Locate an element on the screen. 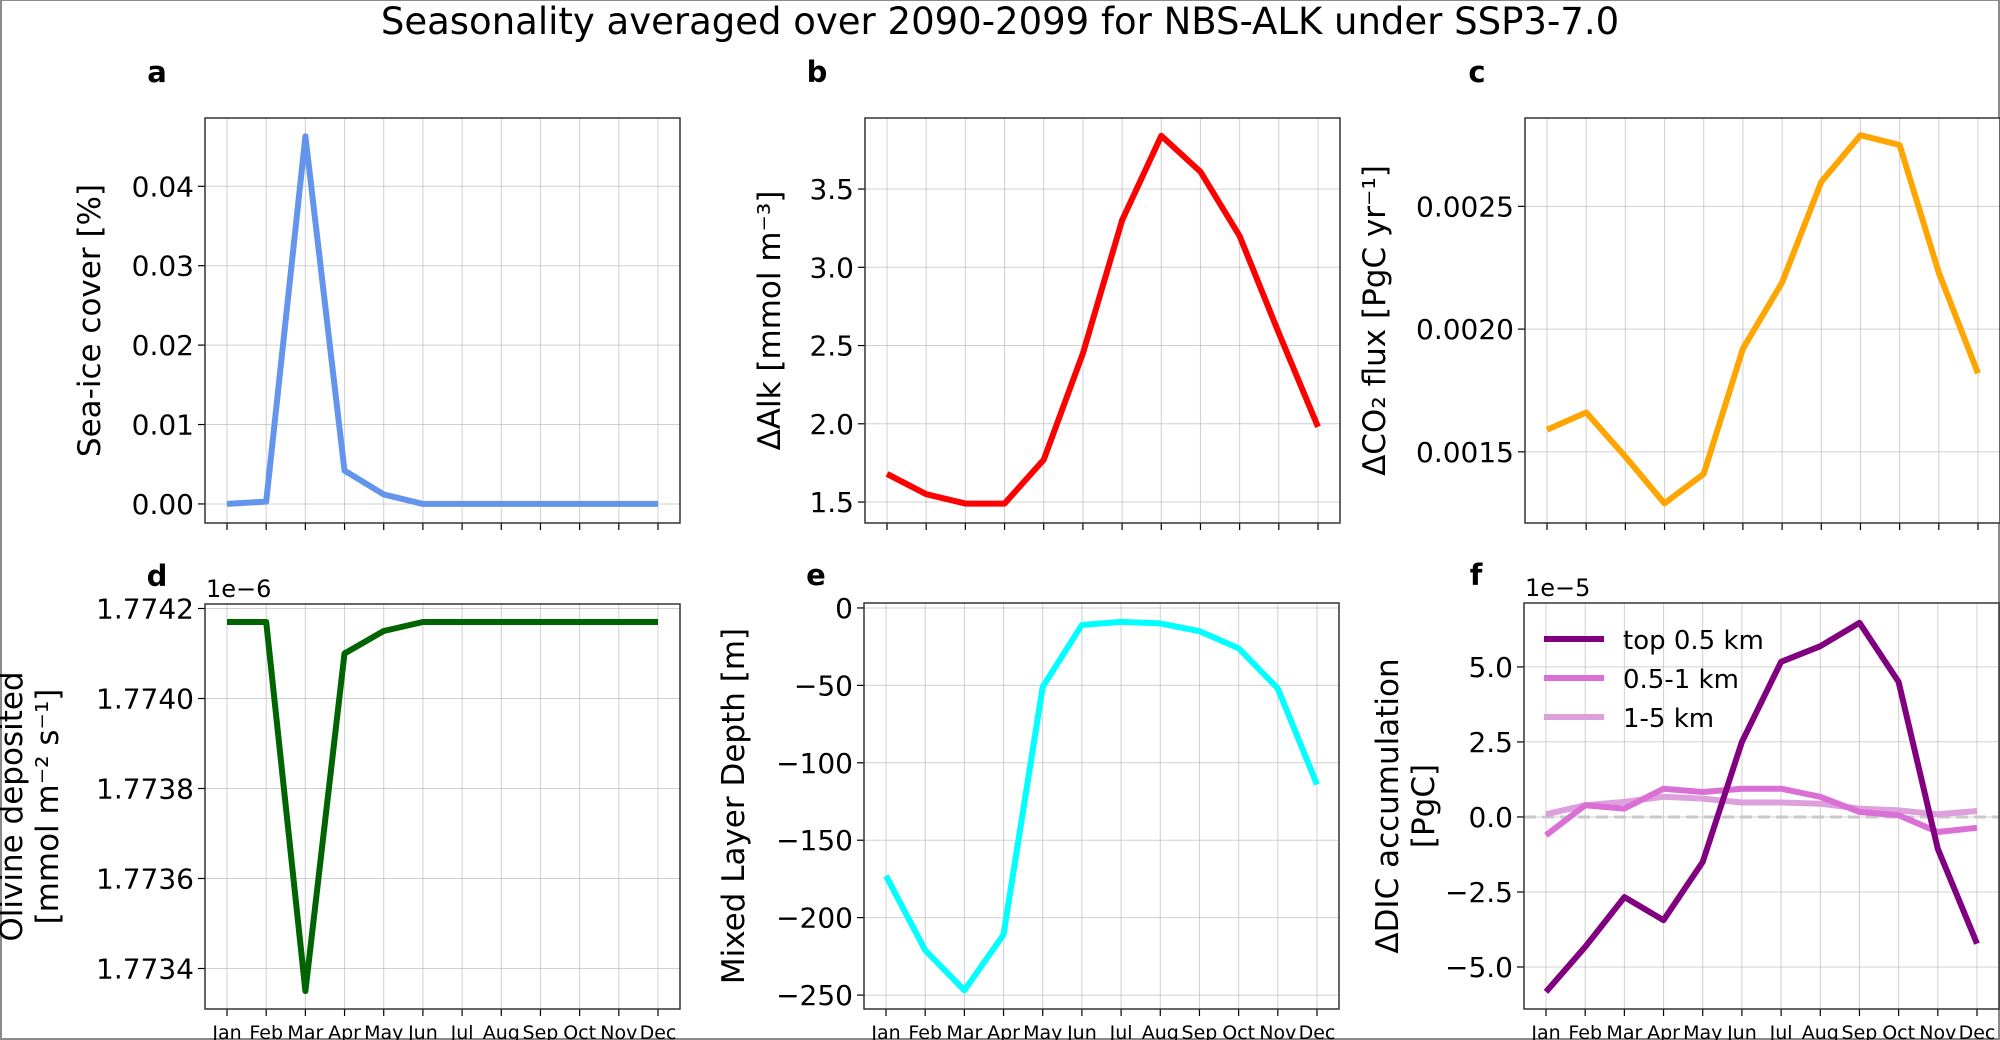  series-line-0-5-1-km is located at coordinates (1761, 811).